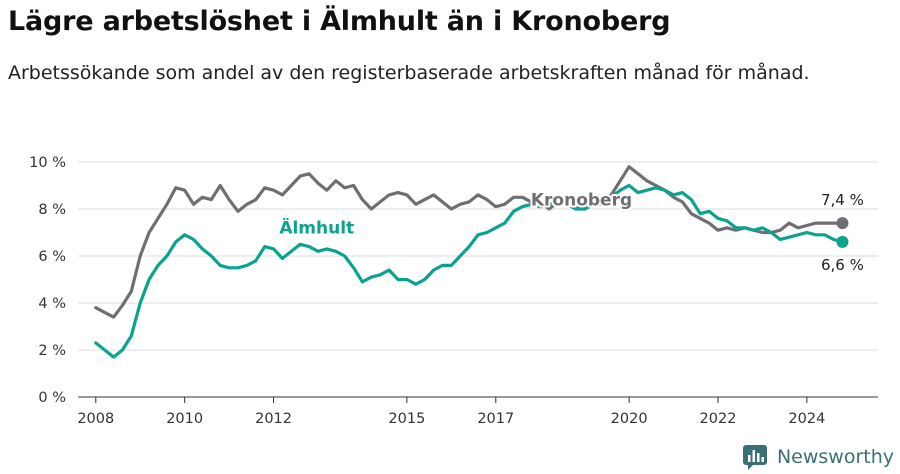 The height and width of the screenshot is (474, 900). I want to click on y-tick-label: 0 %, so click(52, 398).